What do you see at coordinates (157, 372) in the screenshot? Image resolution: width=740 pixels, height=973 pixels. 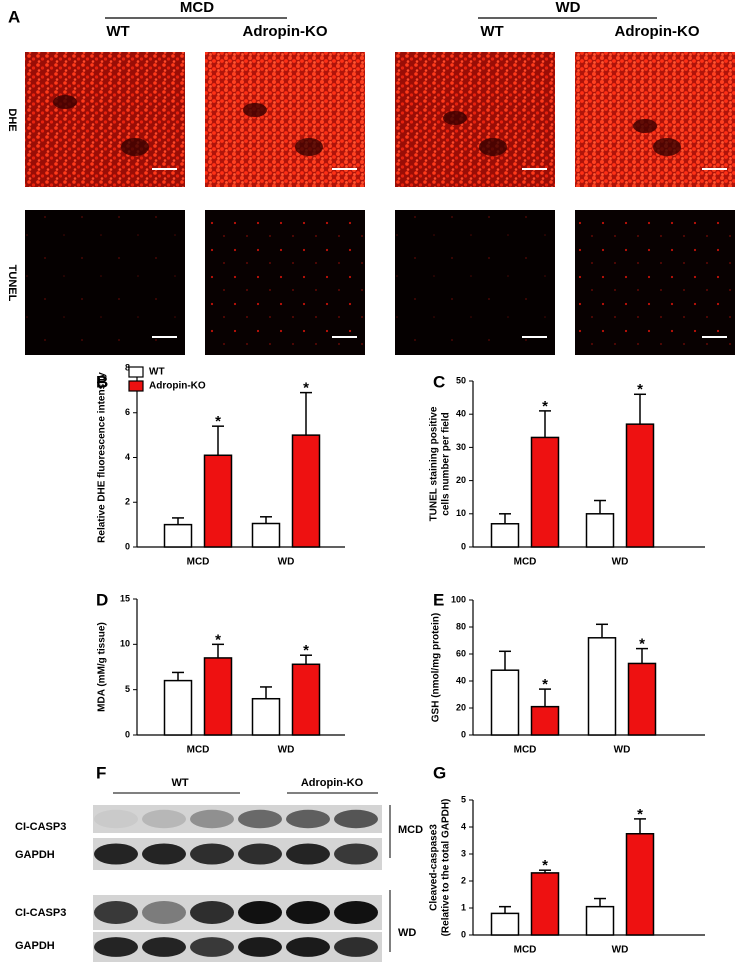 I see `legend-label: WT` at bounding box center [157, 372].